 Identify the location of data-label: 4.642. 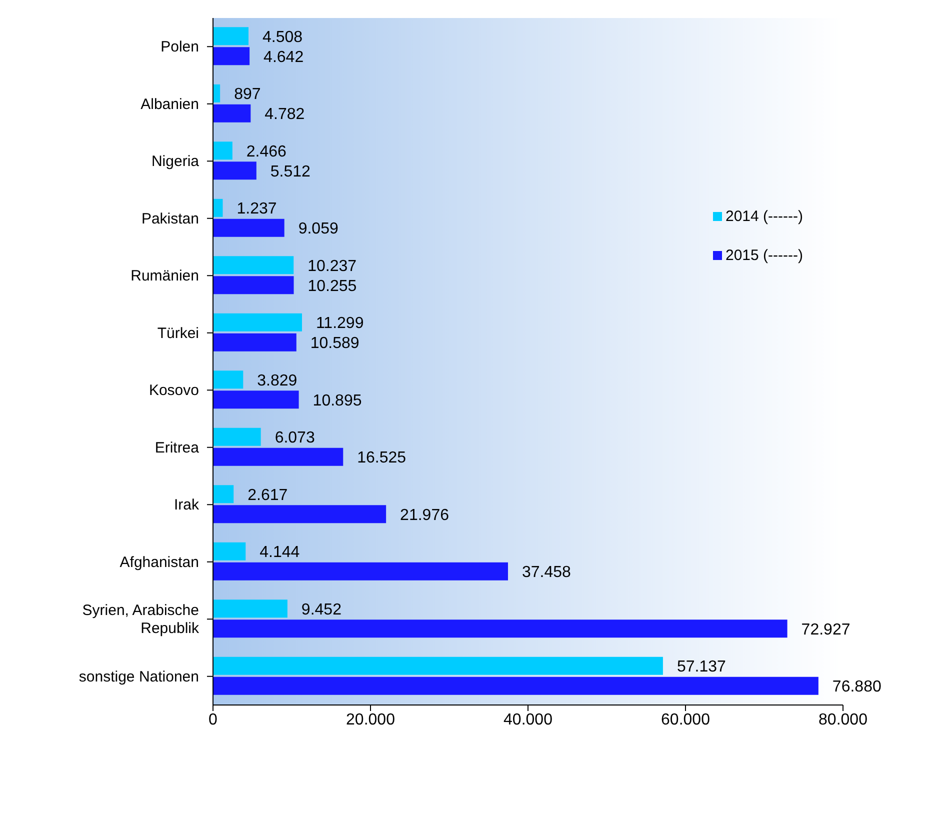
(284, 57).